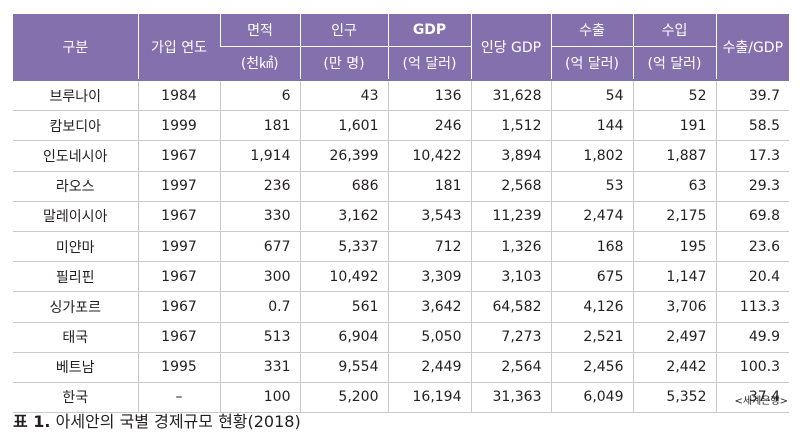 This screenshot has width=800, height=441. I want to click on cell-import: 191, so click(674, 126).